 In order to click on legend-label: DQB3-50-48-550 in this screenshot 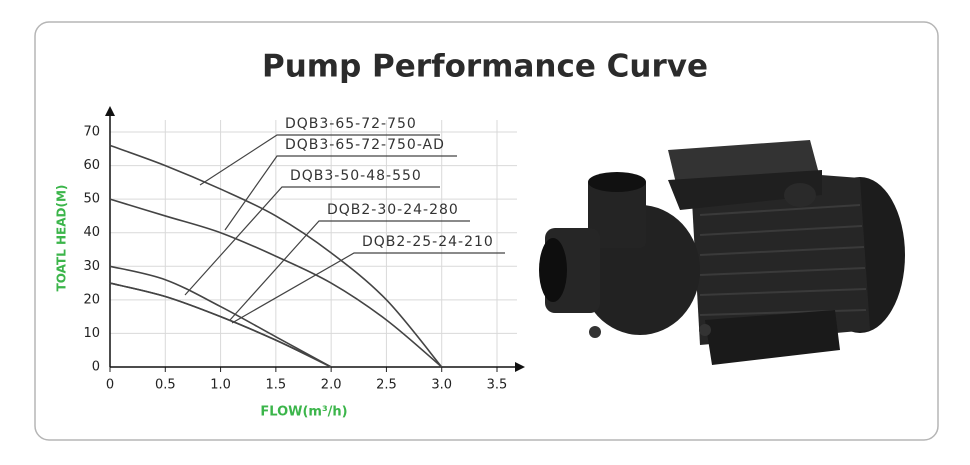, I will do `click(356, 176)`.